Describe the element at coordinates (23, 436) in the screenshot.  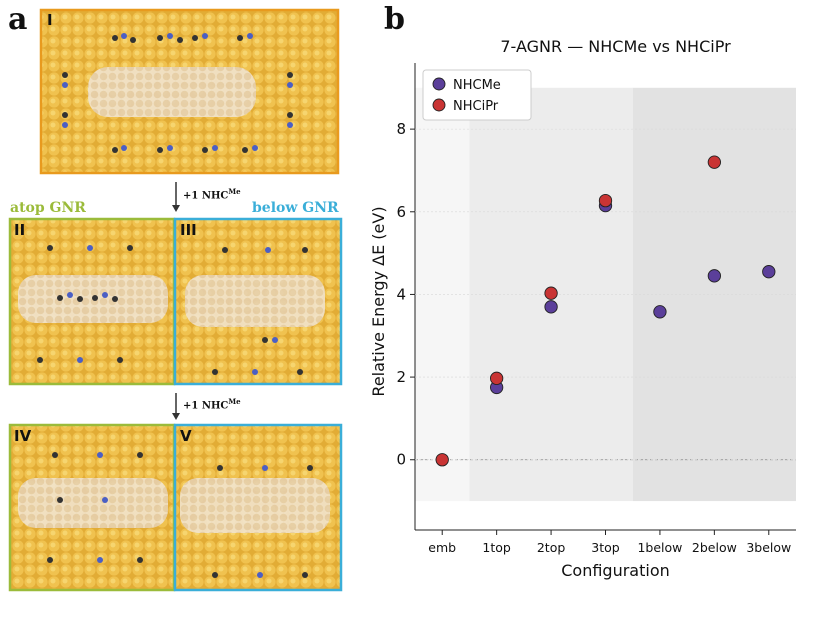
I see `frame-4-label: IV` at that location.